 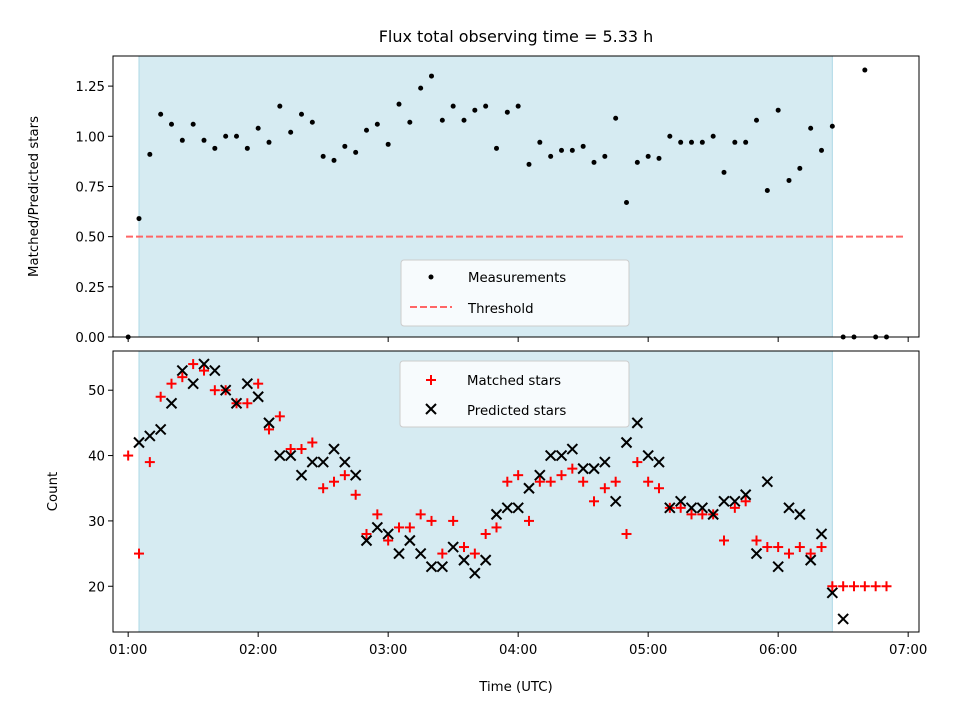 I want to click on top-y-tick-label: 0.25, so click(x=90, y=288).